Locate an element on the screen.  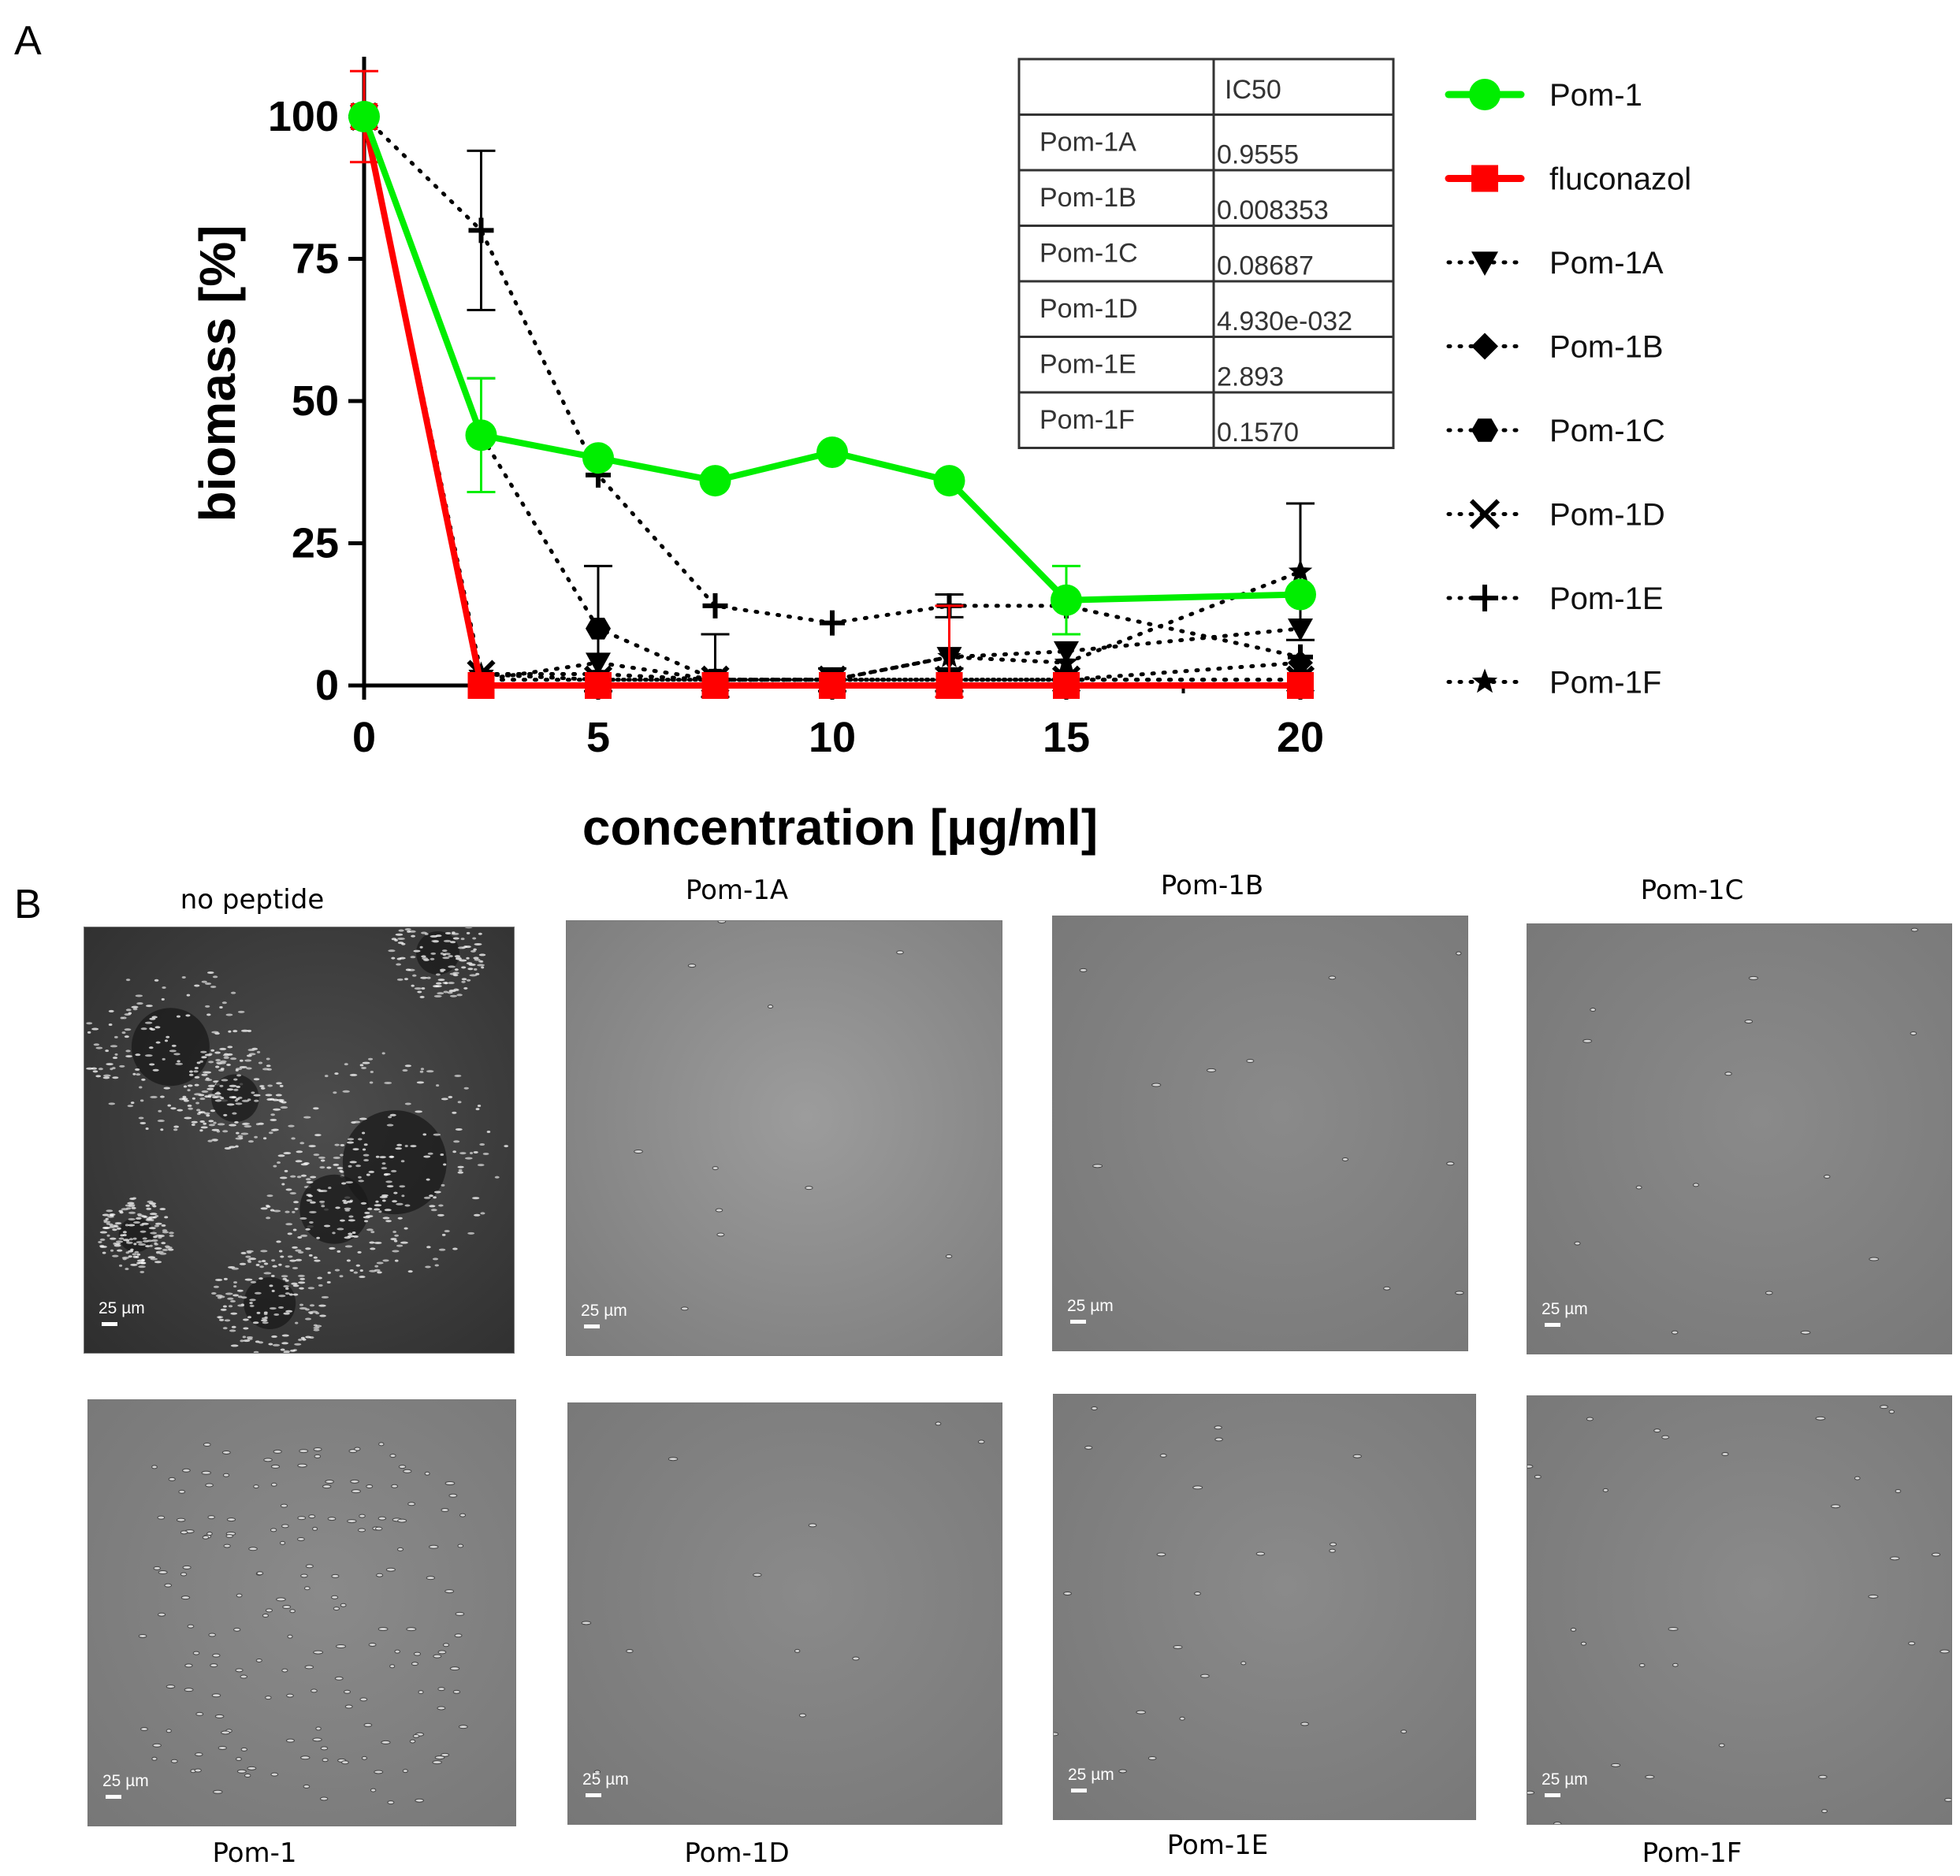
legend-label-pom-1c: Pom-1C is located at coordinates (1607, 431).